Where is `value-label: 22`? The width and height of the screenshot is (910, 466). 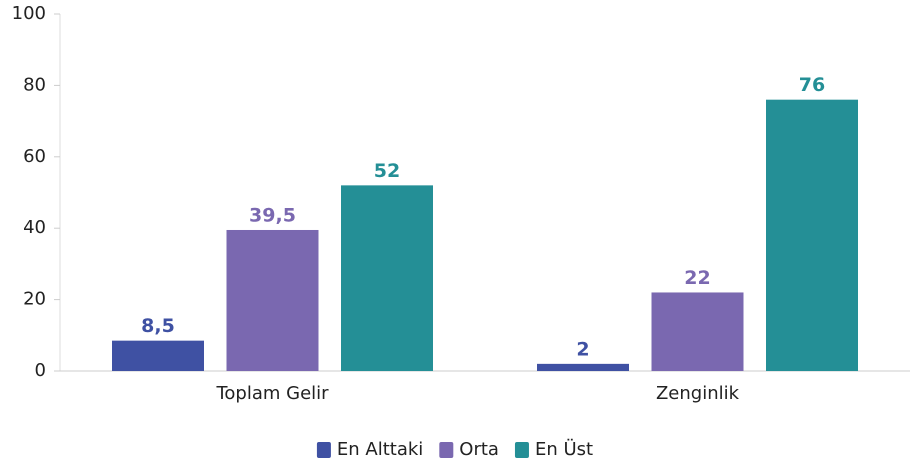 value-label: 22 is located at coordinates (697, 278).